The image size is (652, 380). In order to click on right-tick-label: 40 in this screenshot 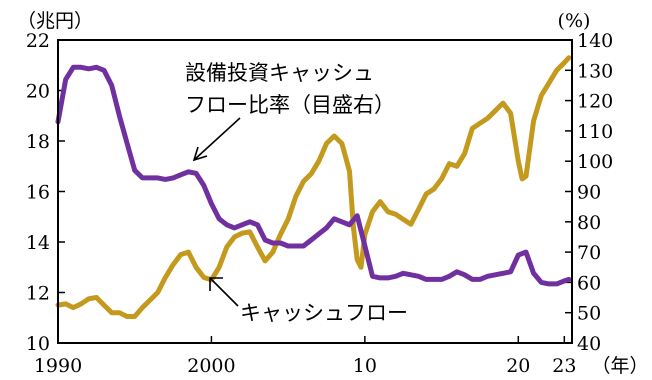, I will do `click(589, 344)`.